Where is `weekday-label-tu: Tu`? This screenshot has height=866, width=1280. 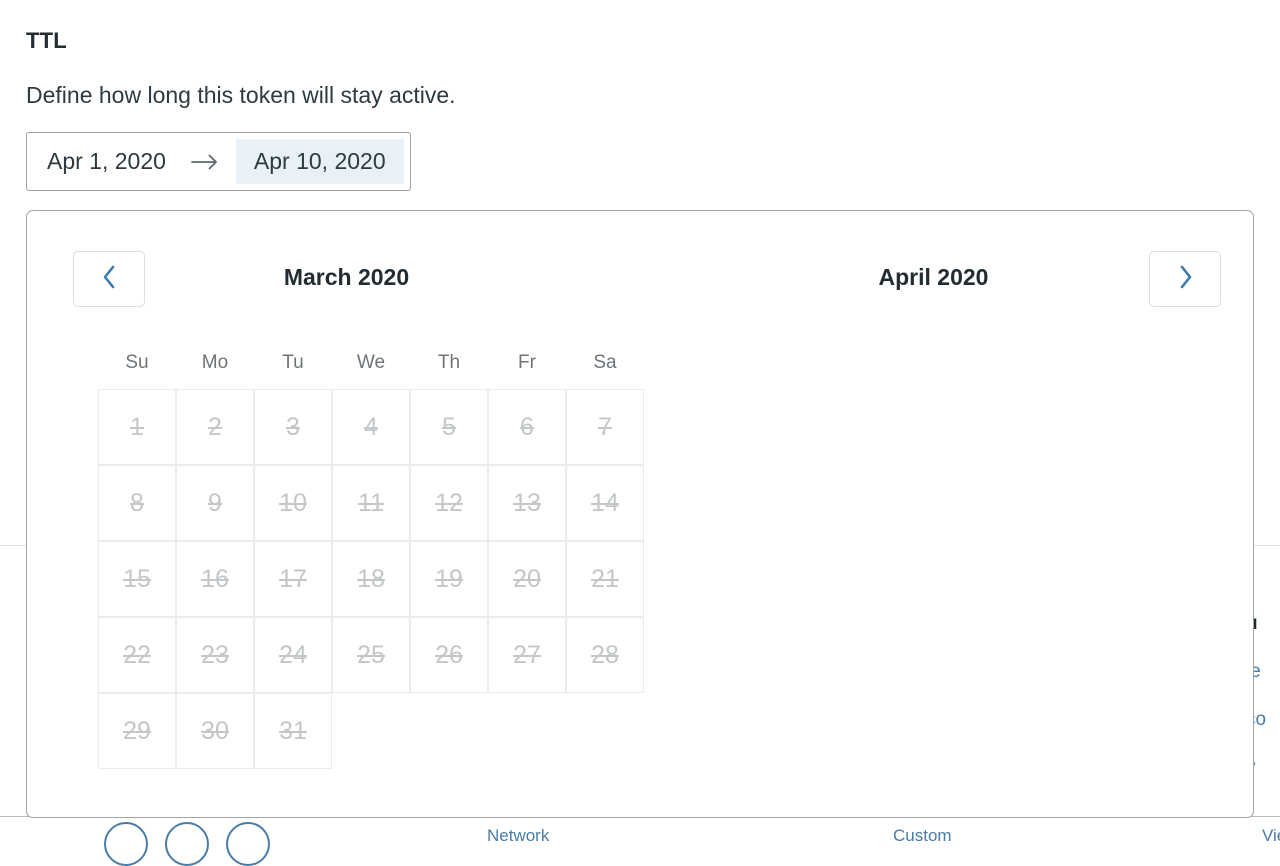
weekday-label-tu: Tu is located at coordinates (293, 362).